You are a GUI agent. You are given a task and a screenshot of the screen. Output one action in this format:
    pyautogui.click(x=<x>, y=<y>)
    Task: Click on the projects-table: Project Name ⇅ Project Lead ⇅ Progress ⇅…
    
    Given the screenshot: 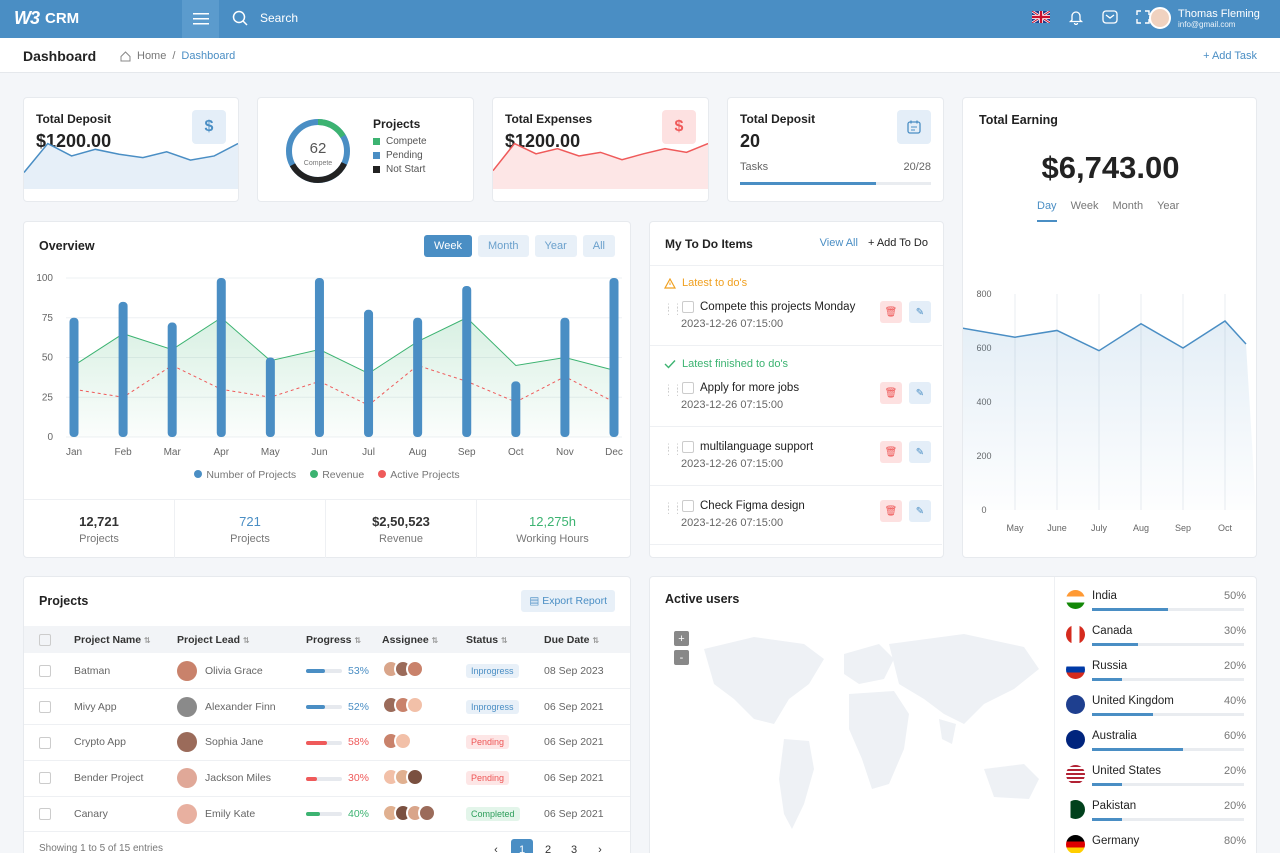 What is the action you would take?
    pyautogui.click(x=327, y=729)
    